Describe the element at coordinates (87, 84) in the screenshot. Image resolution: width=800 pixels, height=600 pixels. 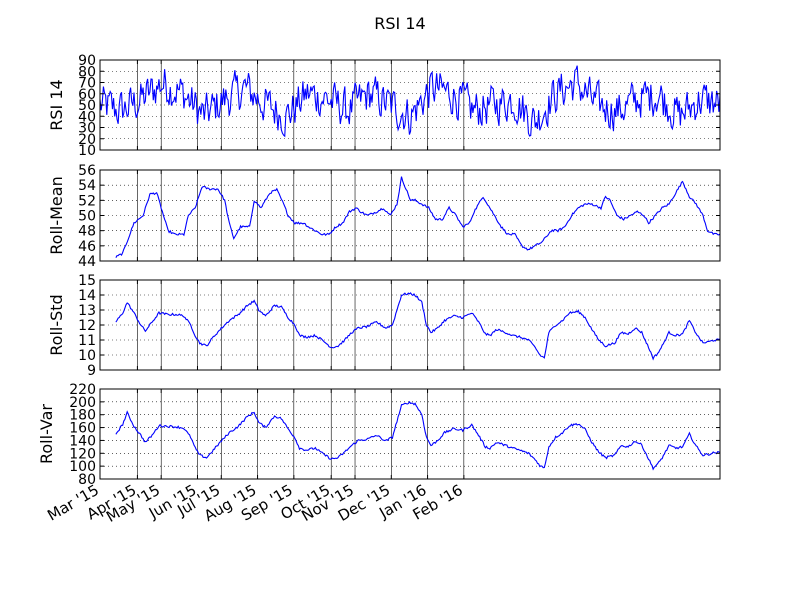
I see `y-tick-label: 70` at that location.